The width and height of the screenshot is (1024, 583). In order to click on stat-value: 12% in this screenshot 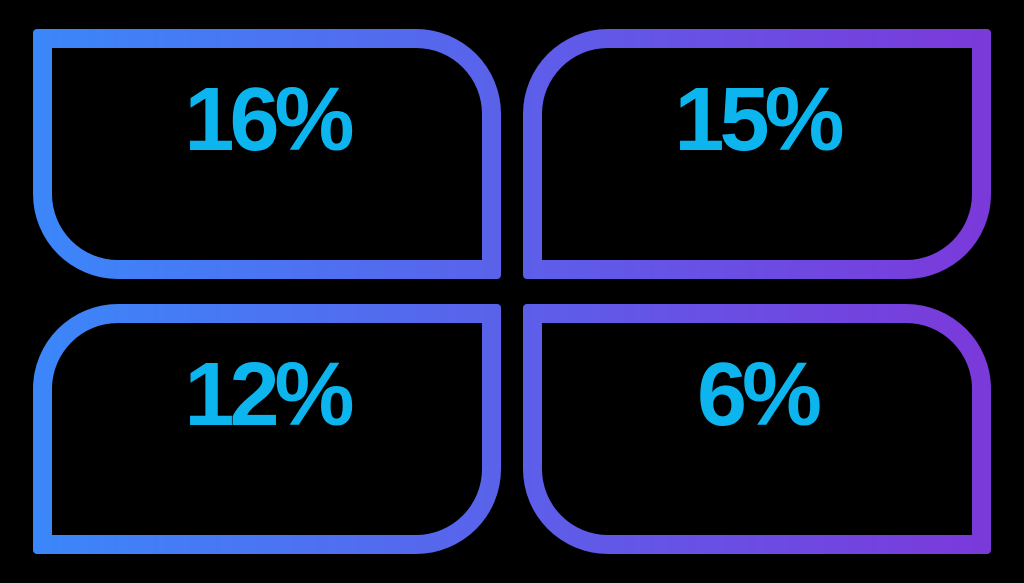, I will do `click(269, 395)`.